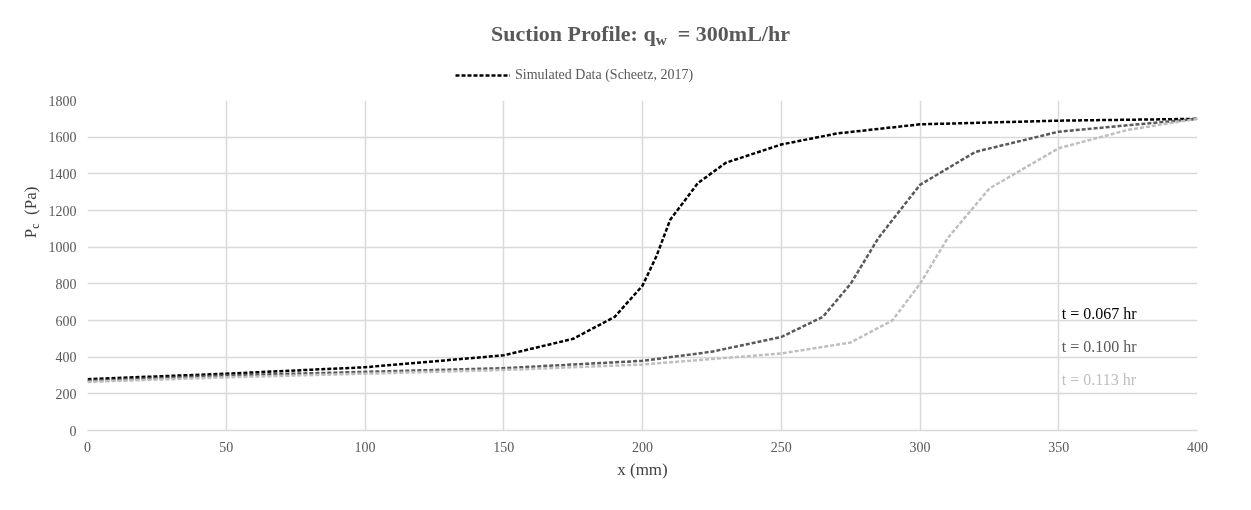 The width and height of the screenshot is (1251, 510). What do you see at coordinates (920, 447) in the screenshot?
I see `x-tick-label: 300` at bounding box center [920, 447].